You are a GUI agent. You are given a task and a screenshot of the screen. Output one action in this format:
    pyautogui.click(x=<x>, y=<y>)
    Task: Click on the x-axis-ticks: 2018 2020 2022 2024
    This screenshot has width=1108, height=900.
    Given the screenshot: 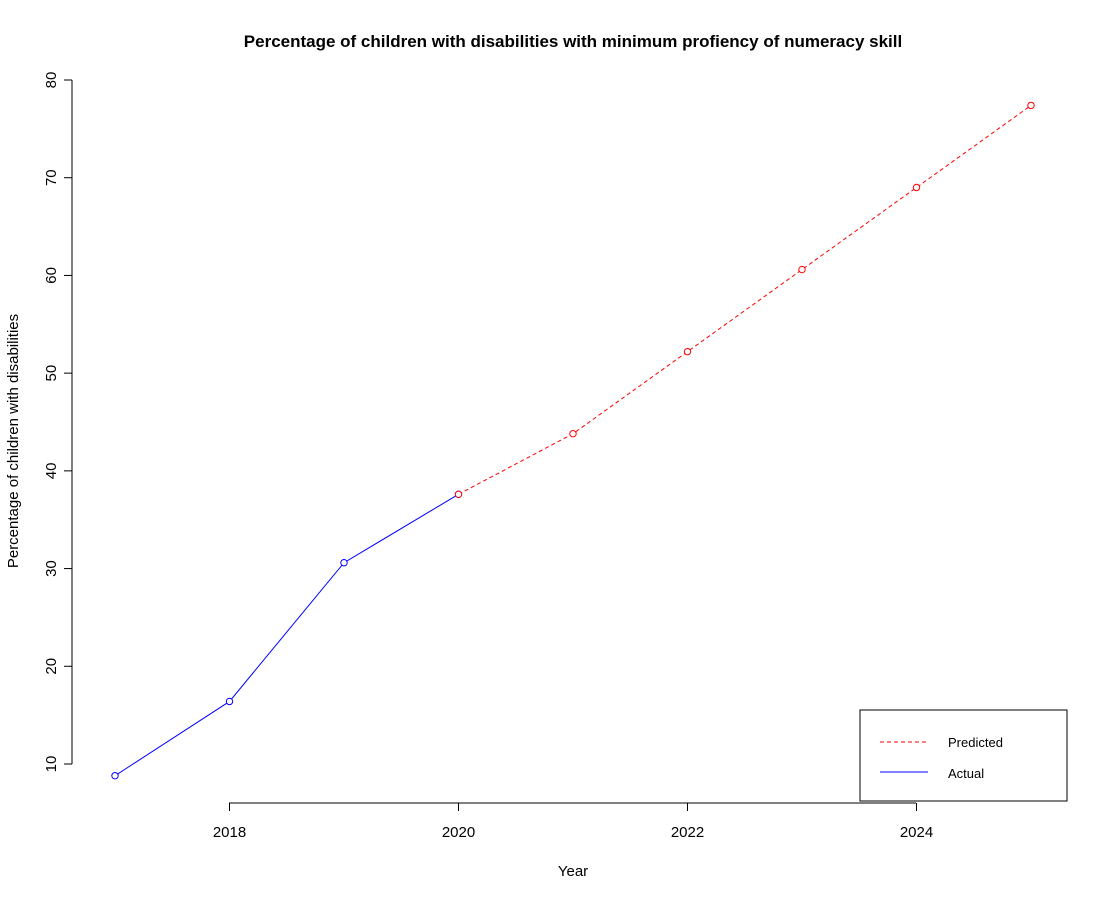 What is the action you would take?
    pyautogui.click(x=573, y=822)
    